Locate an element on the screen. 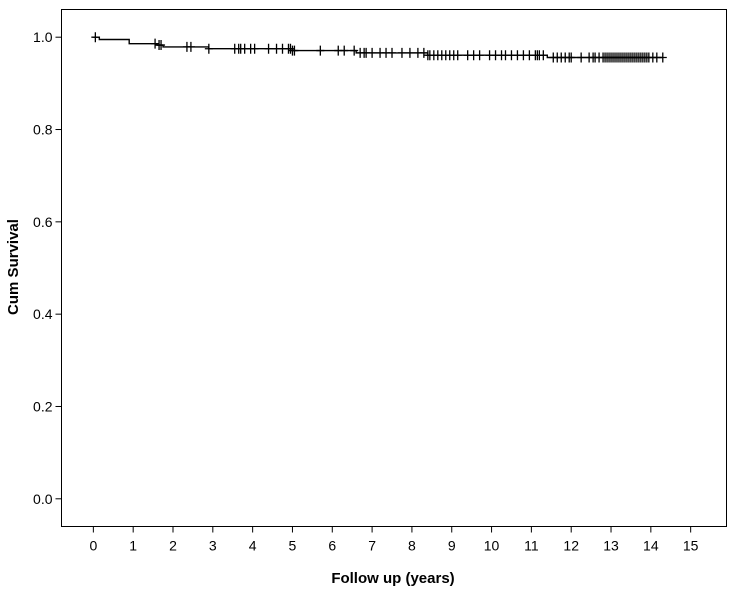 This screenshot has height=590, width=735. x-tick-label: 9 is located at coordinates (452, 546).